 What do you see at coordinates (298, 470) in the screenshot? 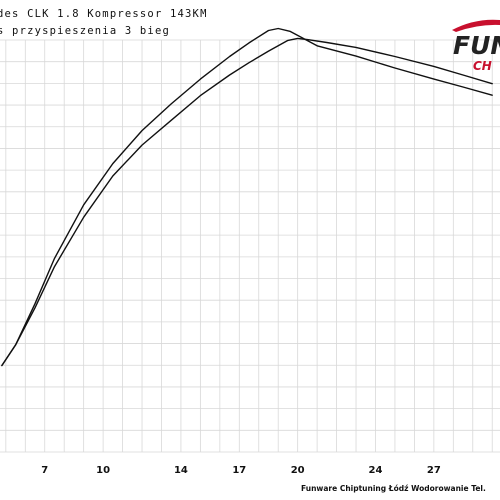
I see `x-tick-label: 20` at bounding box center [298, 470].